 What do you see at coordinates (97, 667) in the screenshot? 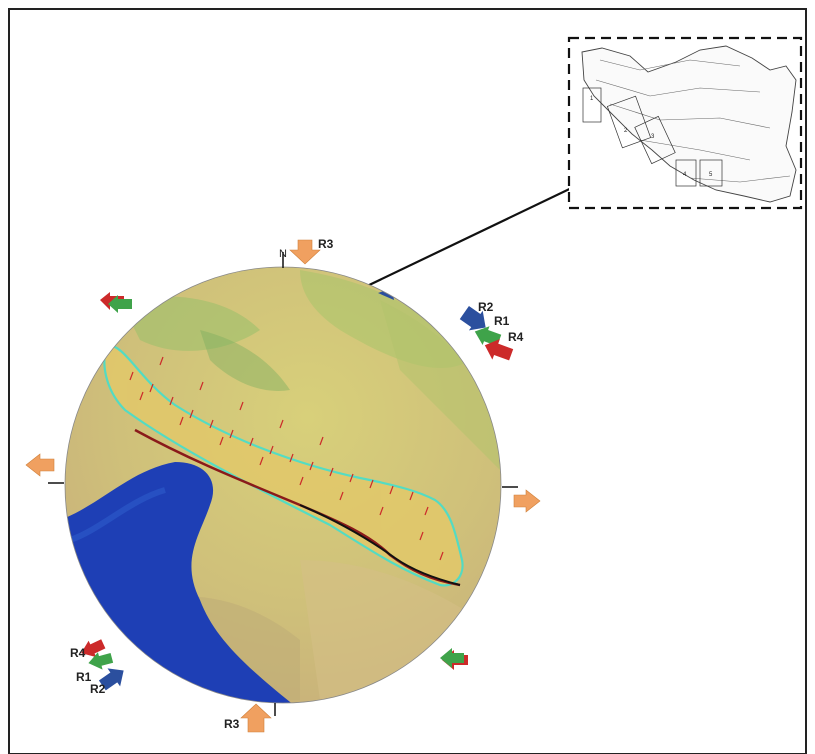
I see `stress-arrows-sw: R4 R1 R2` at bounding box center [97, 667].